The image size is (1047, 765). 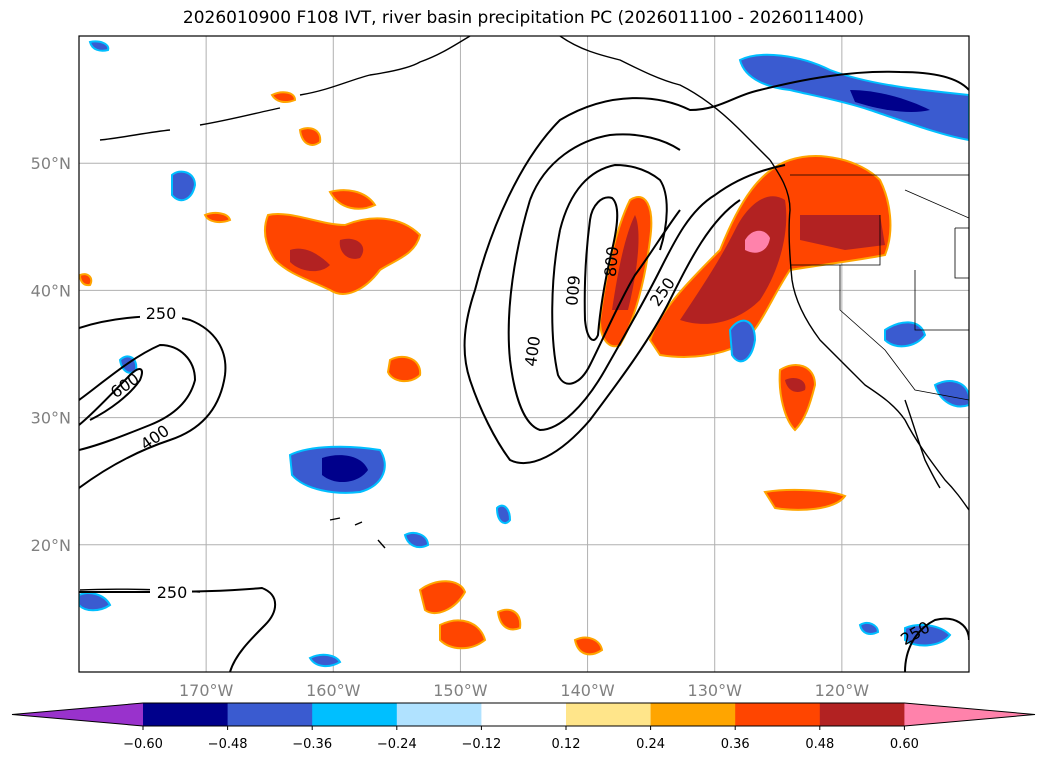 What do you see at coordinates (228, 744) in the screenshot?
I see `colorbar-tick-label: −0.48` at bounding box center [228, 744].